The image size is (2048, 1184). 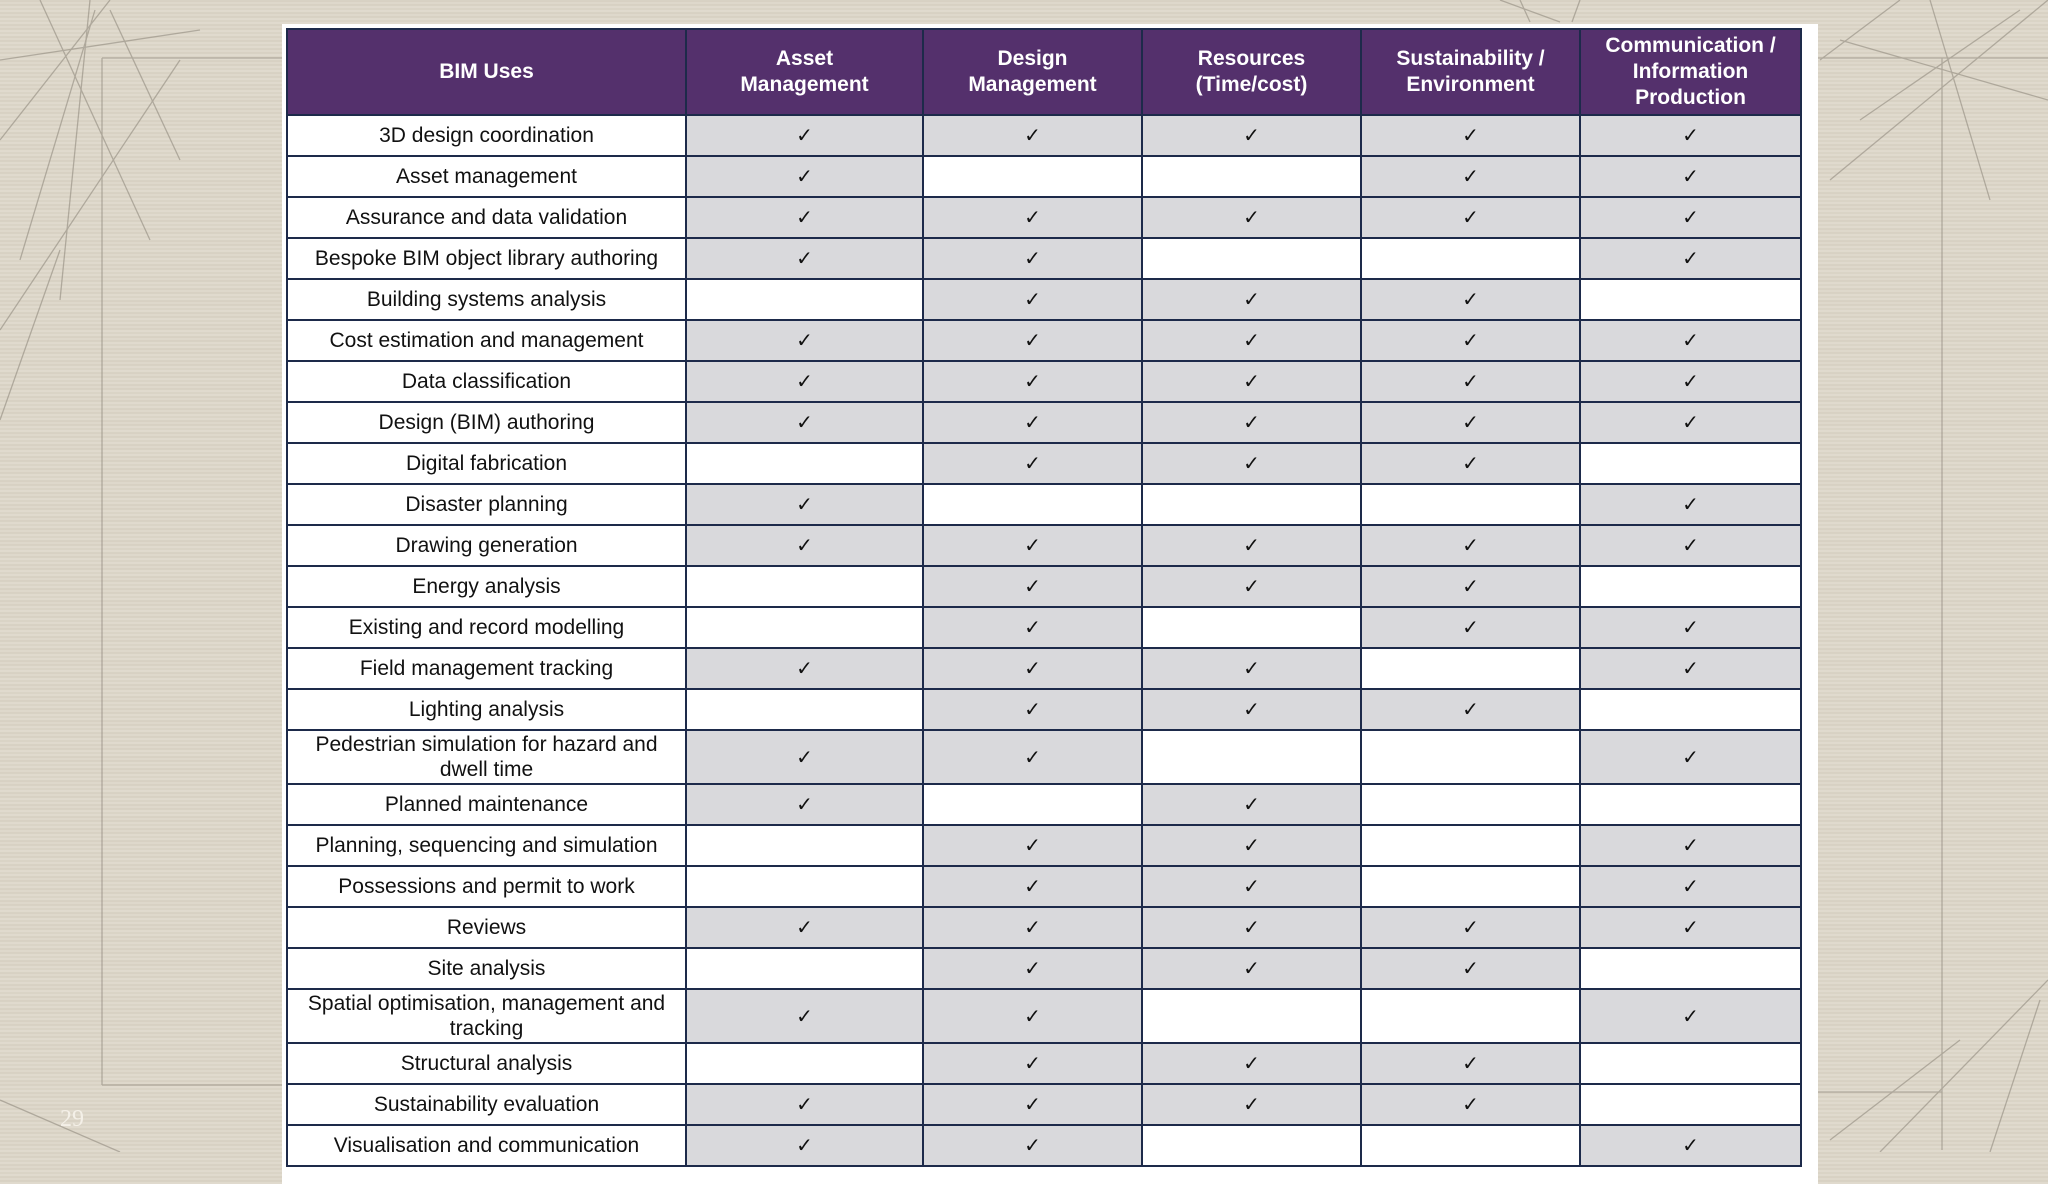 What do you see at coordinates (486, 586) in the screenshot?
I see `bim-use-label: Energy analysis` at bounding box center [486, 586].